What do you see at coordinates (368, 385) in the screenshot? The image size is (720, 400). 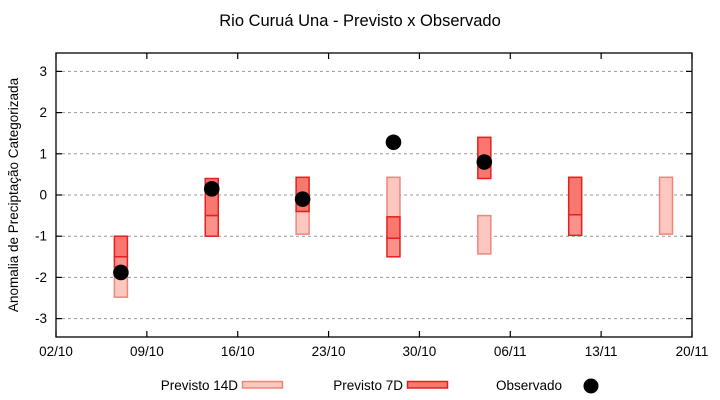 I see `legend-label-previsto-7d: Previsto 7D` at bounding box center [368, 385].